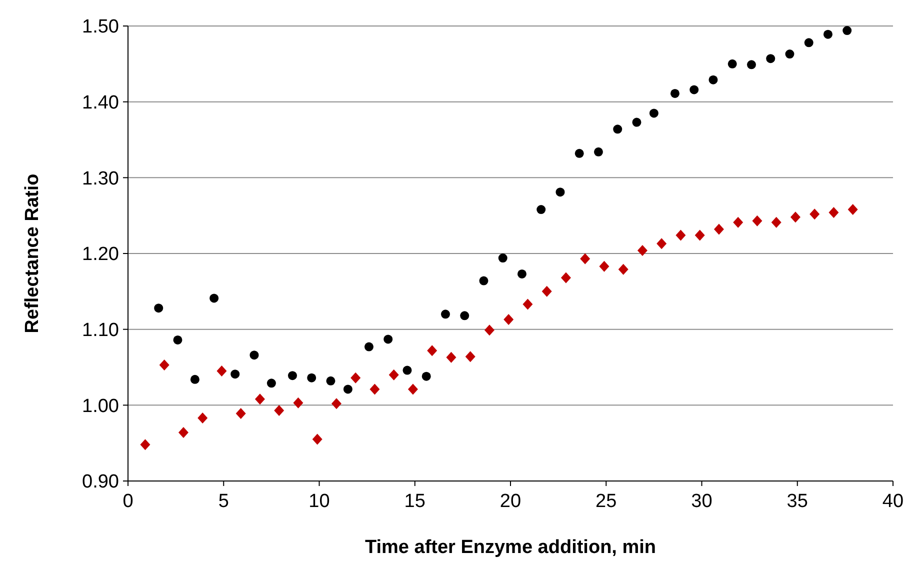 This screenshot has width=921, height=581. What do you see at coordinates (100, 103) in the screenshot?
I see `y-tick-label: 1.40` at bounding box center [100, 103].